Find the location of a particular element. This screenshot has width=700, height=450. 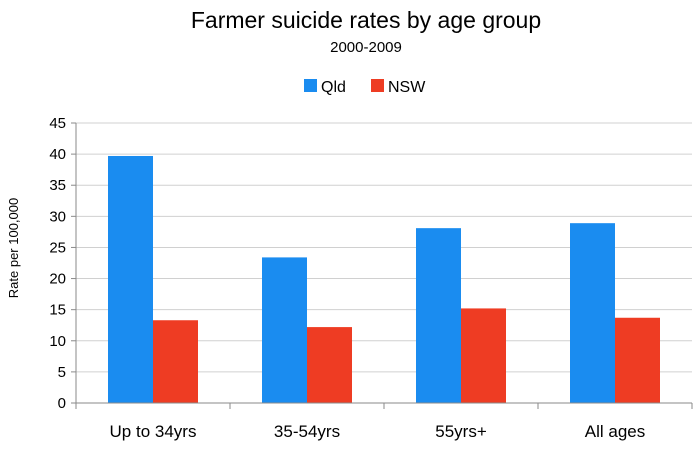

y-axis-label: Rate per 100,000 is located at coordinates (13, 248).